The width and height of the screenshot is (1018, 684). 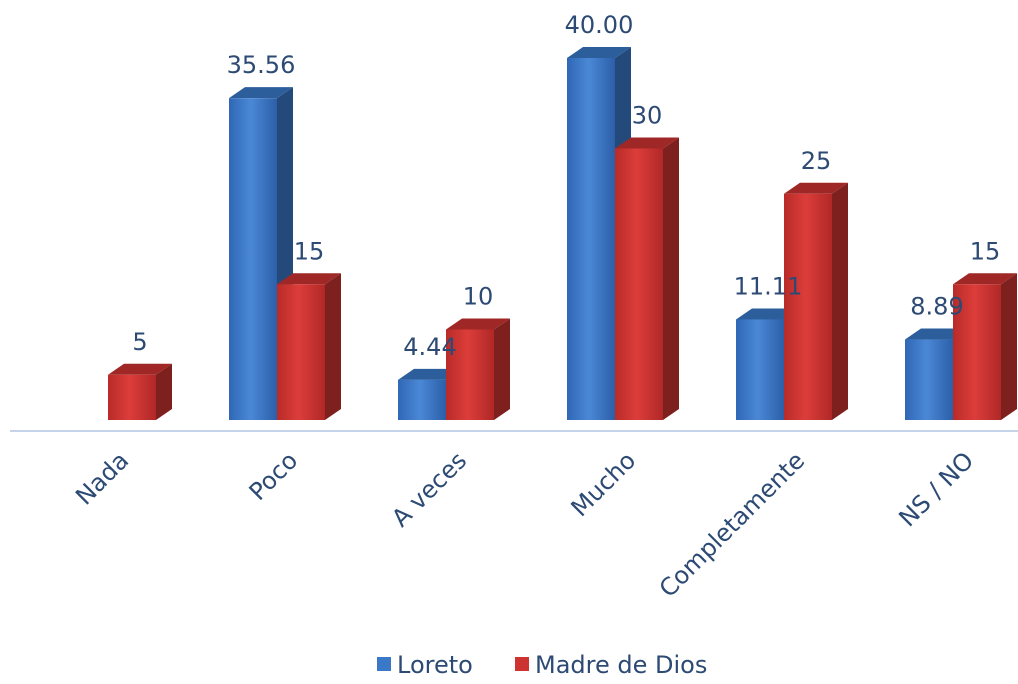 What do you see at coordinates (429, 489) in the screenshot?
I see `category-label: A veces` at bounding box center [429, 489].